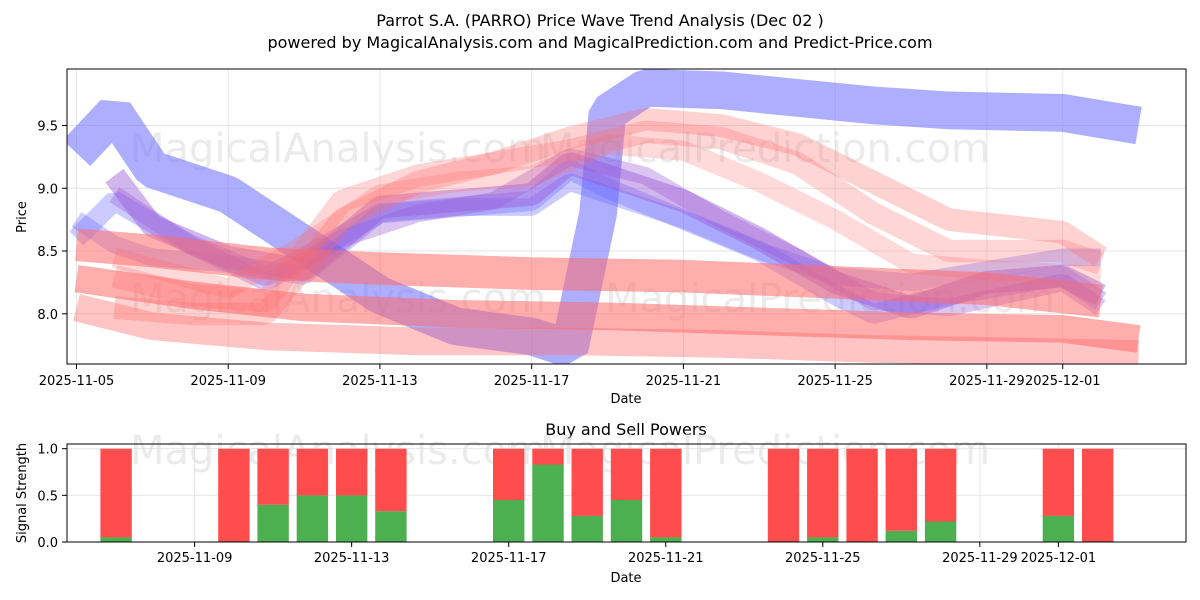 Image resolution: width=1200 pixels, height=600 pixels. Describe the element at coordinates (22, 493) in the screenshot. I see `signal-chart-ylabel: Signal Strength` at that location.